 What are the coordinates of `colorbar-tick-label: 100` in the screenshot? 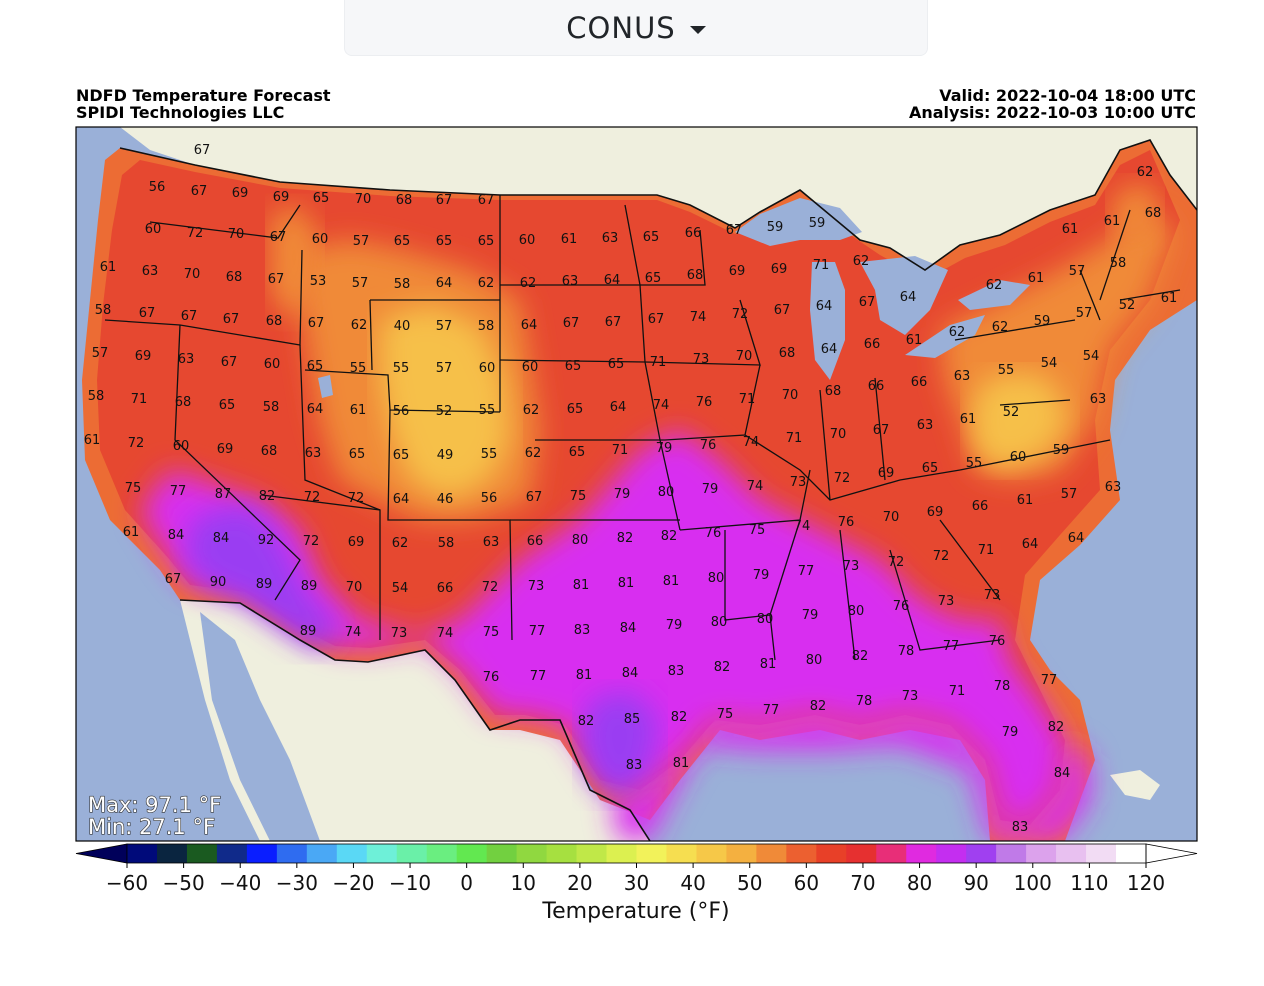 It's located at (1033, 883).